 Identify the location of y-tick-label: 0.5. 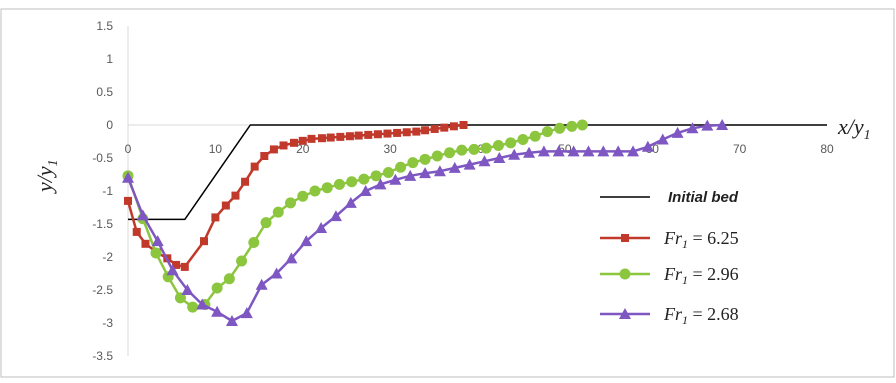
(104, 92).